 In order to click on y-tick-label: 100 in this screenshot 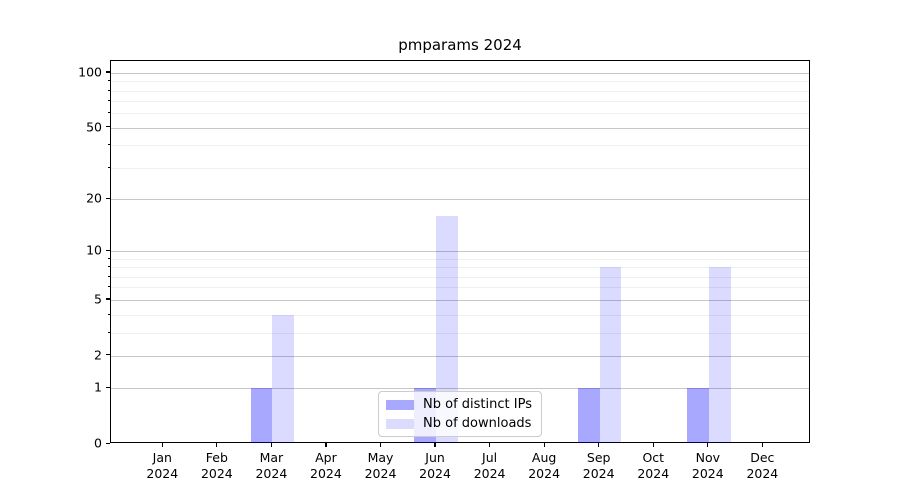, I will do `click(90, 72)`.